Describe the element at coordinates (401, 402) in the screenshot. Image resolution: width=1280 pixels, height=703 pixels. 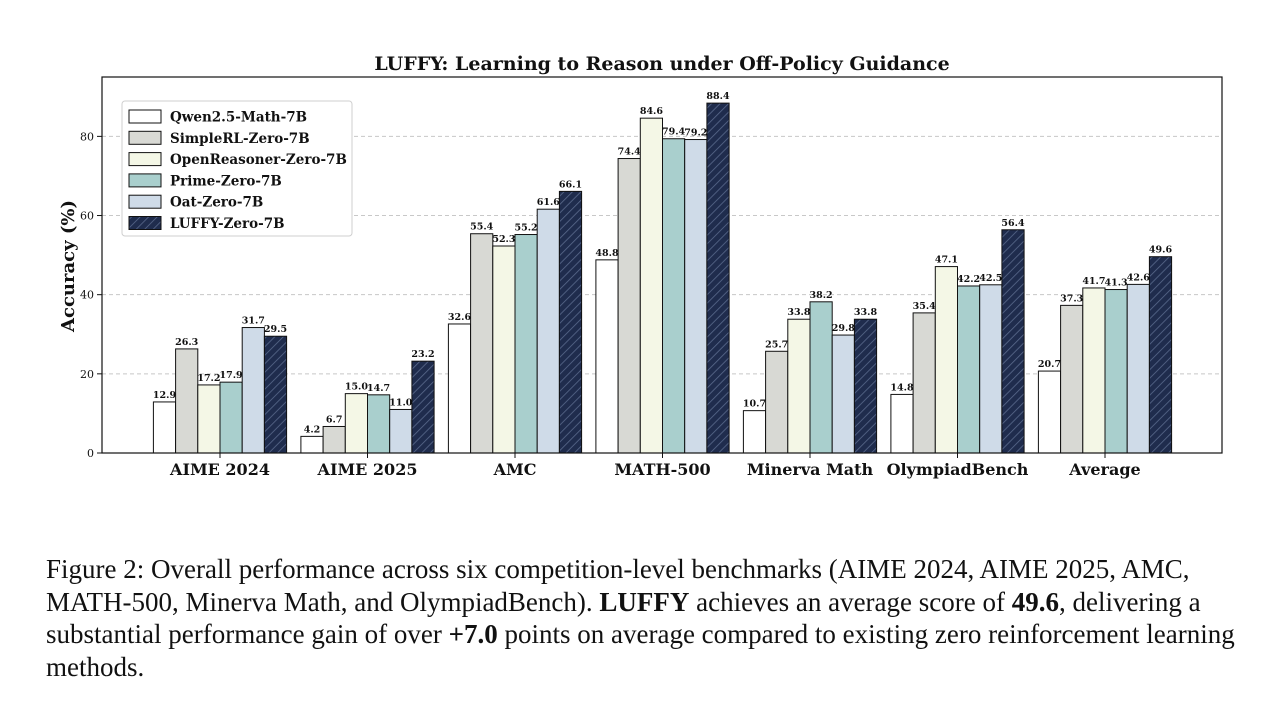
I see `bar-value-label: 11.0` at that location.